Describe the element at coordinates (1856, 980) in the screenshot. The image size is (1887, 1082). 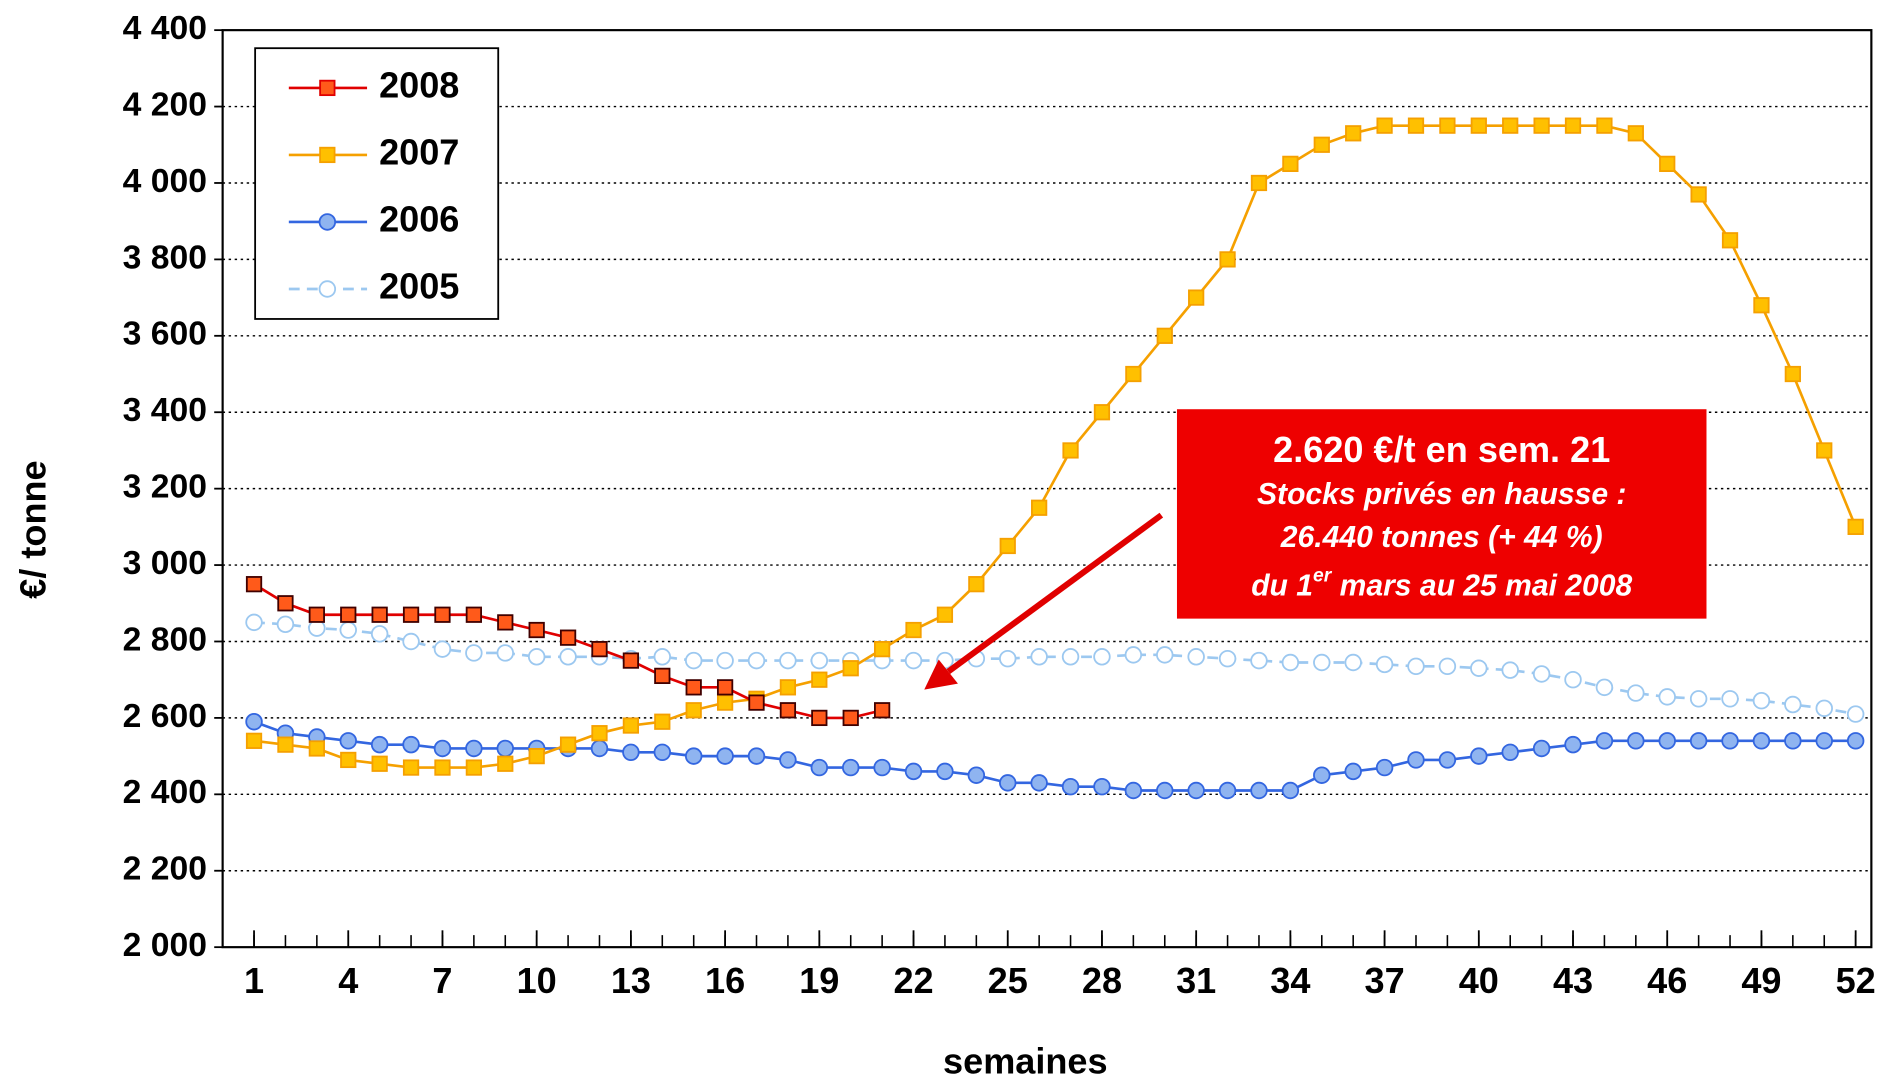
I see `x-tick-label: 52` at that location.